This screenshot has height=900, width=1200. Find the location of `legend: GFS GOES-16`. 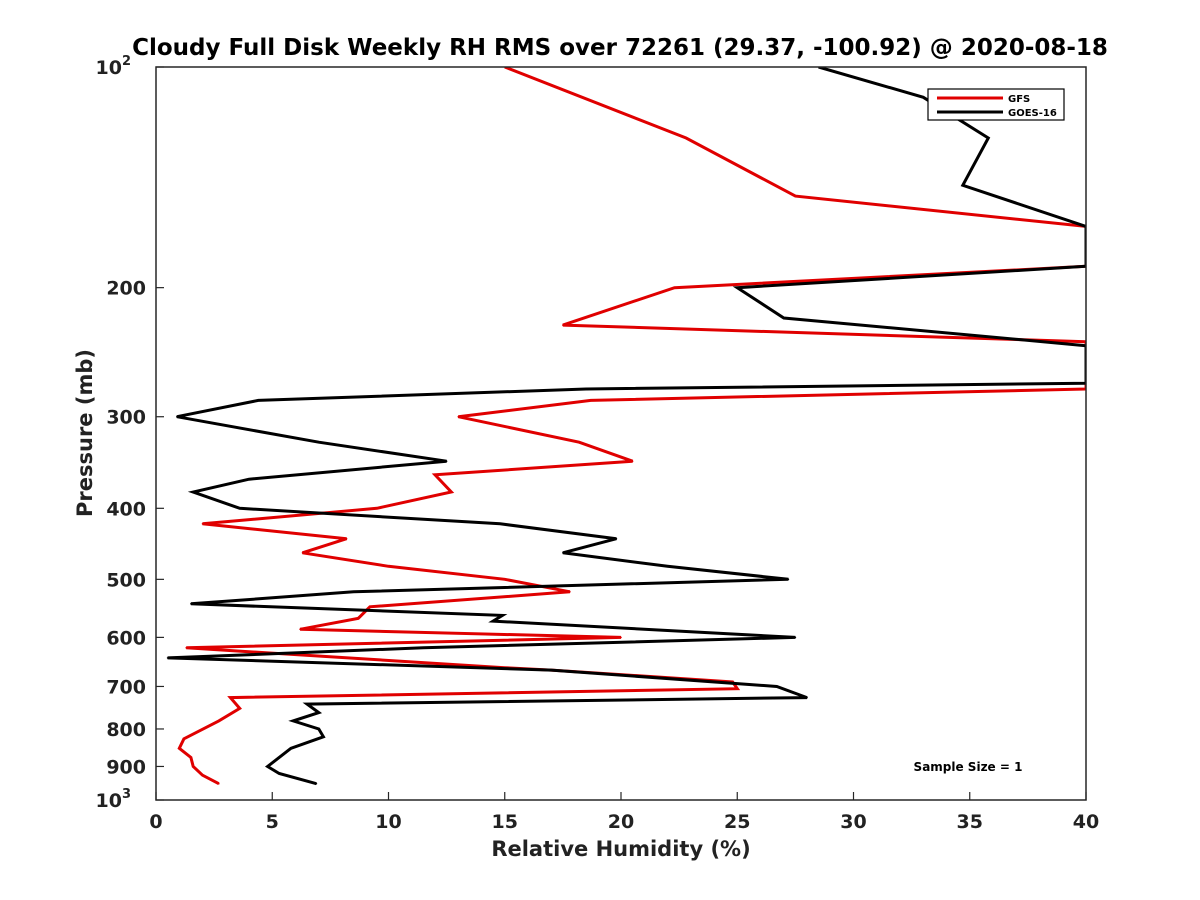

legend: GFS GOES-16 is located at coordinates (996, 104).